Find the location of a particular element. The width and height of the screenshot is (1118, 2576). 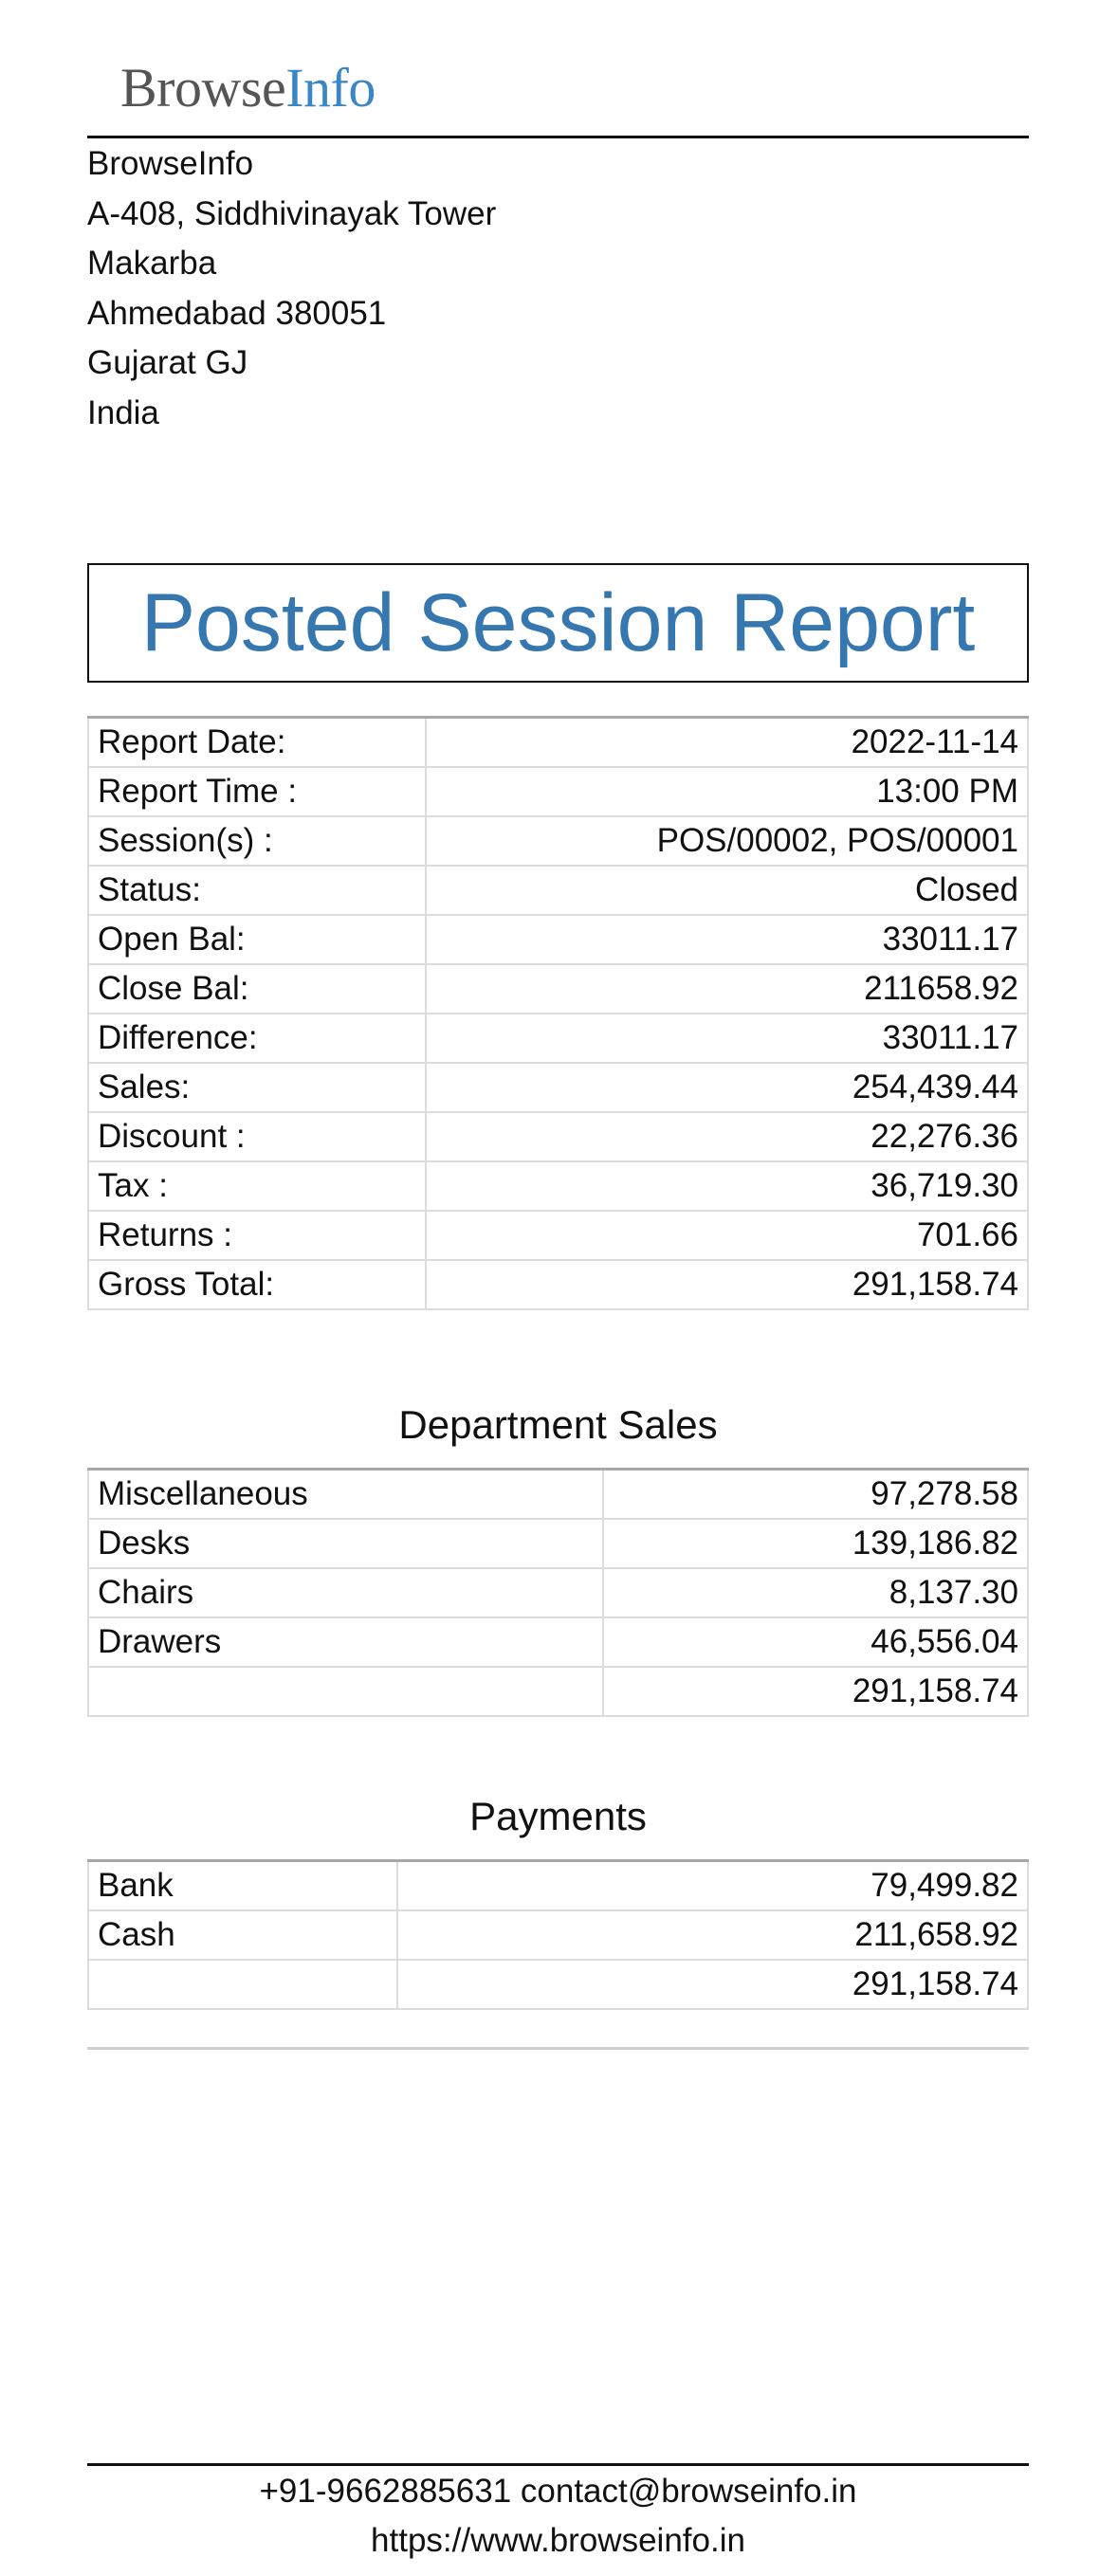

footer-phone: +91-9662885631 is located at coordinates (386, 2491).